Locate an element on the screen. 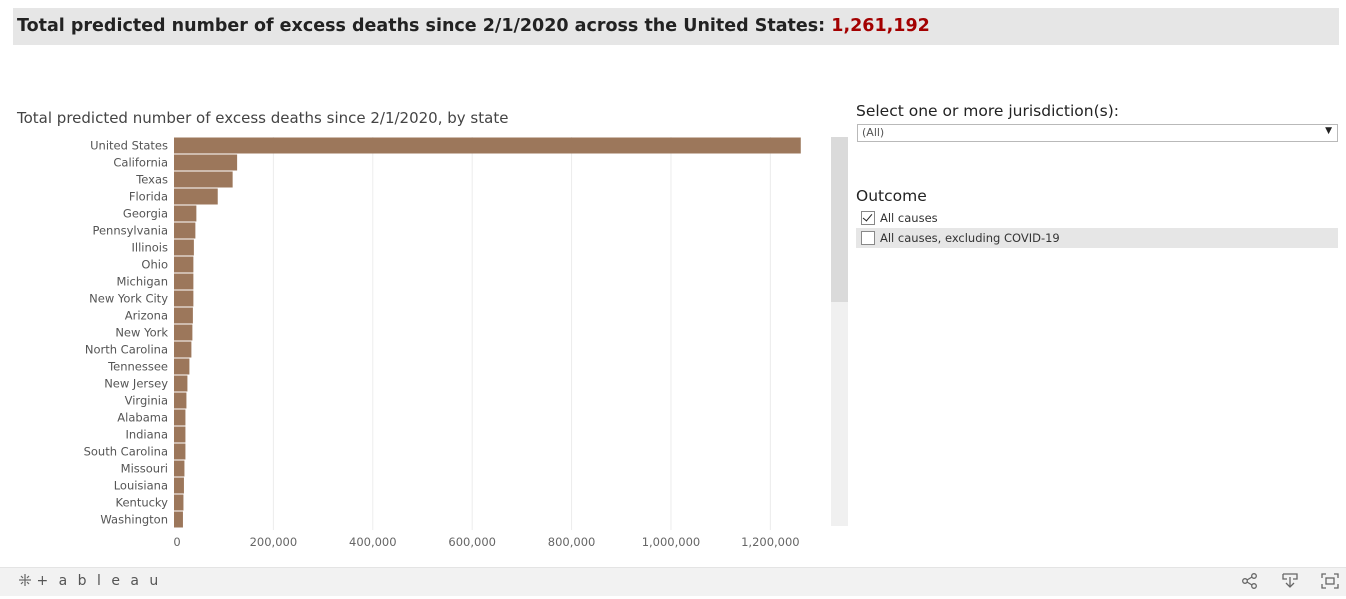 This screenshot has width=1346, height=599. share-icon is located at coordinates (1250, 581).